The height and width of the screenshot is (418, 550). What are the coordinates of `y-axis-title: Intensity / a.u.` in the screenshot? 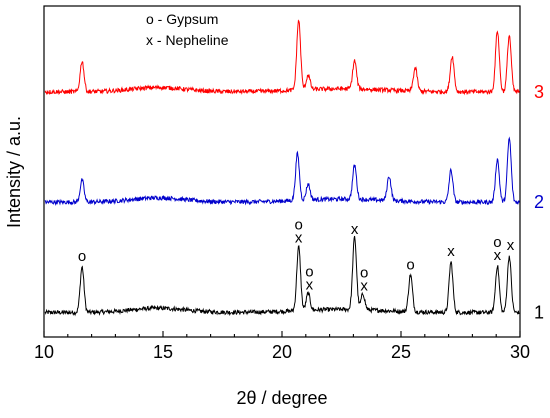 It's located at (14, 172).